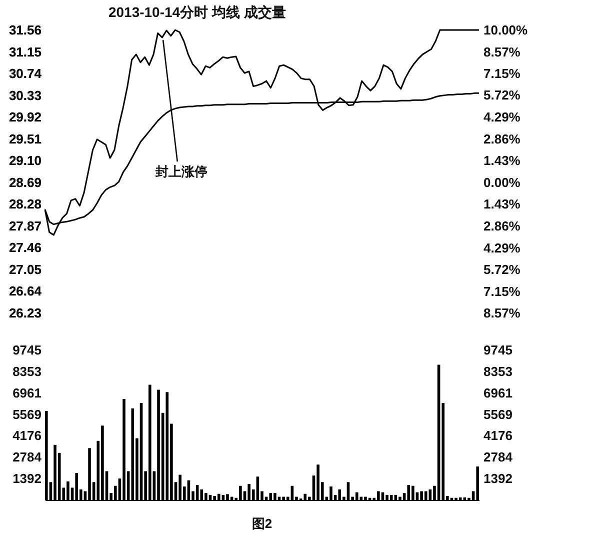 The height and width of the screenshot is (559, 589). Describe the element at coordinates (25, 95) in the screenshot. I see `y-tick-label: 30.33` at that location.